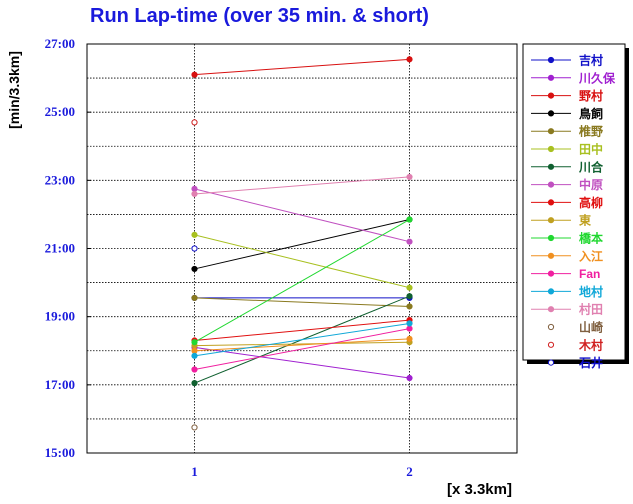 The image size is (633, 504). I want to click on legend-item: 地村, so click(567, 291).